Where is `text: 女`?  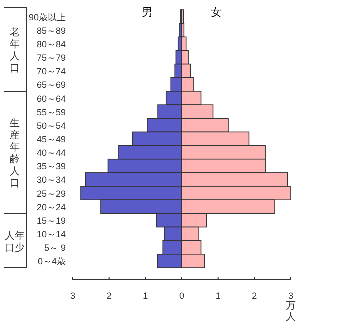
text: 女 is located at coordinates (216, 13).